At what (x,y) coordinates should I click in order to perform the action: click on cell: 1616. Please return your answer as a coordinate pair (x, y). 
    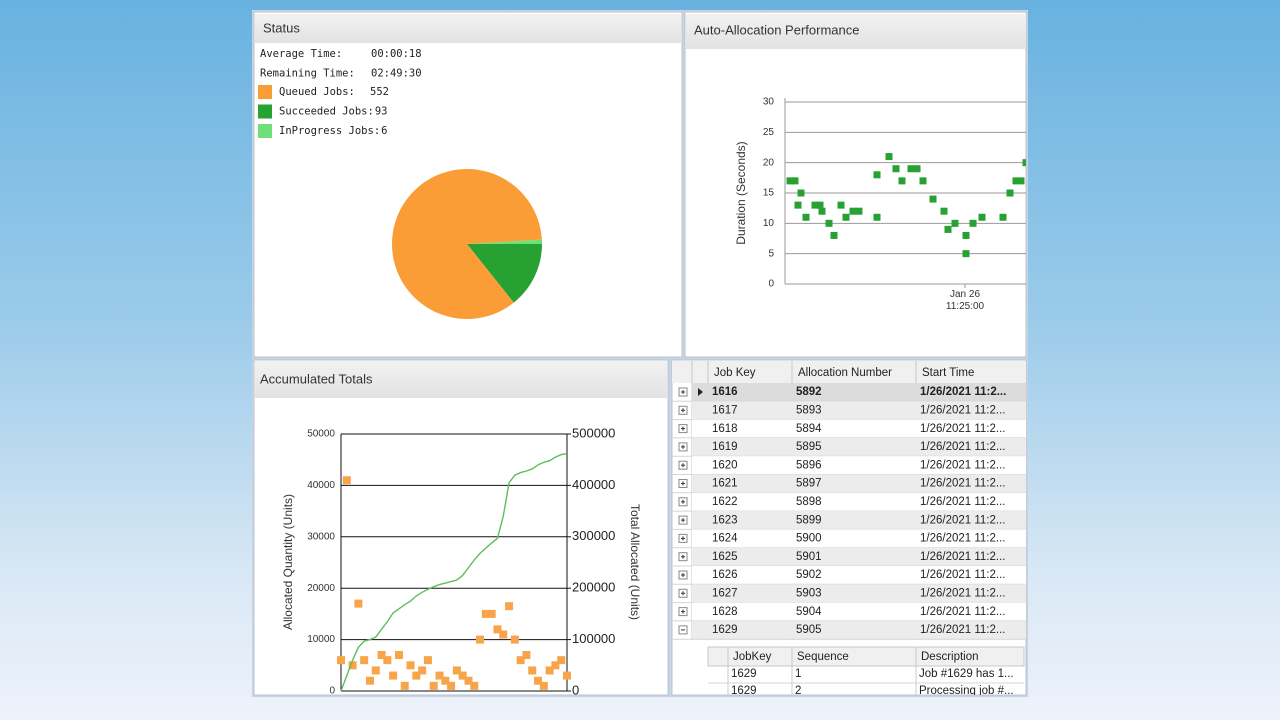
    Looking at the image, I should click on (725, 392).